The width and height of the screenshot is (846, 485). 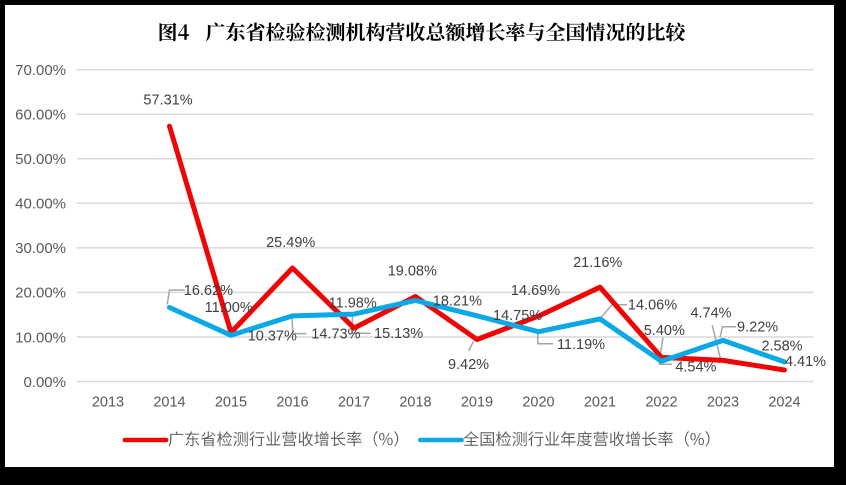 What do you see at coordinates (169, 402) in the screenshot?
I see `svg-text: 2014` at bounding box center [169, 402].